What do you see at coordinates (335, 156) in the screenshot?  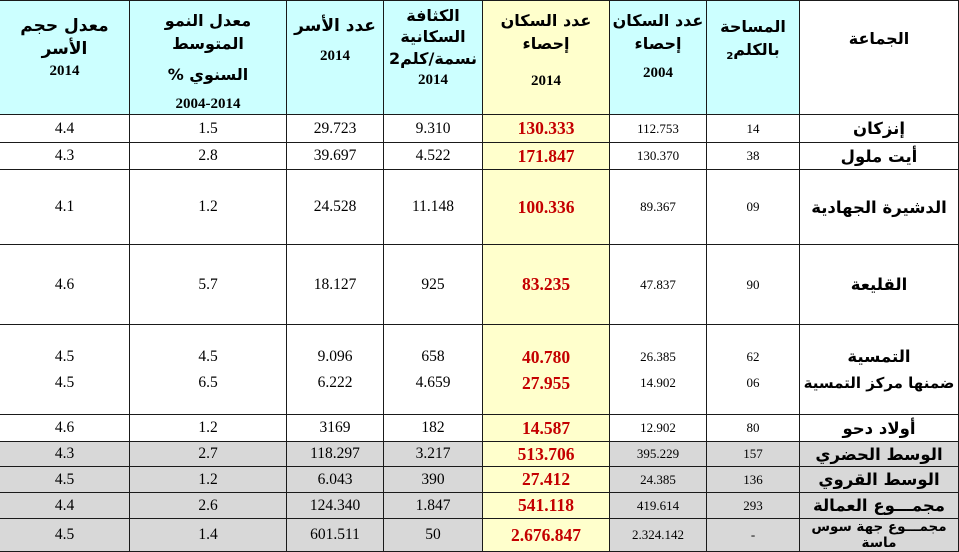 I see `households-cell: 39.697` at bounding box center [335, 156].